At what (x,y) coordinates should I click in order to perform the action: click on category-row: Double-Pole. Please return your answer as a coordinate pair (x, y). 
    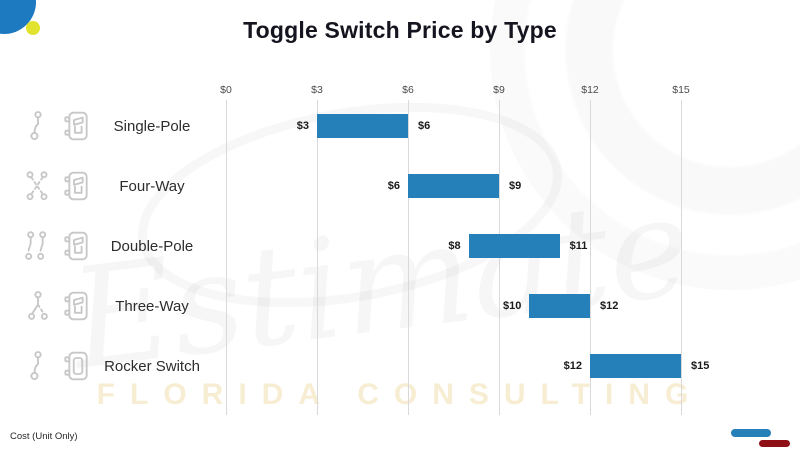
    Looking at the image, I should click on (114, 246).